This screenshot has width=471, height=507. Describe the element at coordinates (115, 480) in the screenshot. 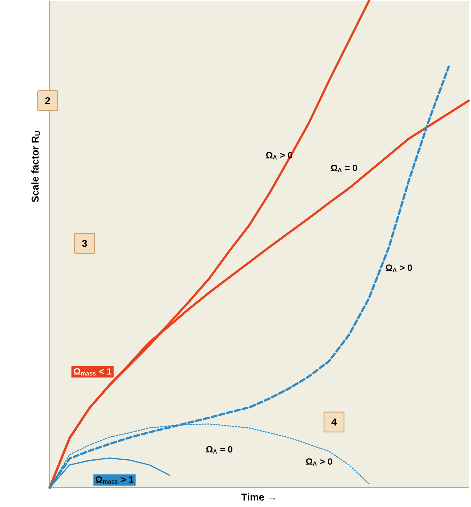

I see `annotation: Ω$_{mass}$ > 1` at that location.